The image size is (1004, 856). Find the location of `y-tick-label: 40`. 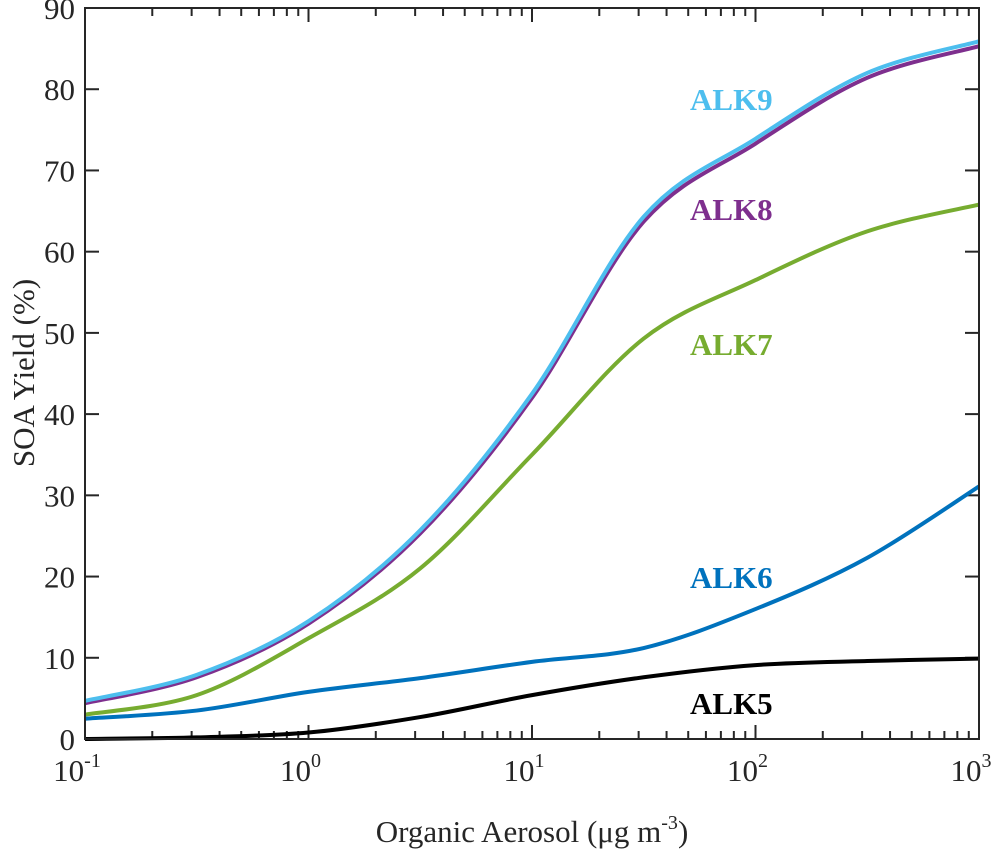

y-tick-label: 40 is located at coordinates (59, 414).